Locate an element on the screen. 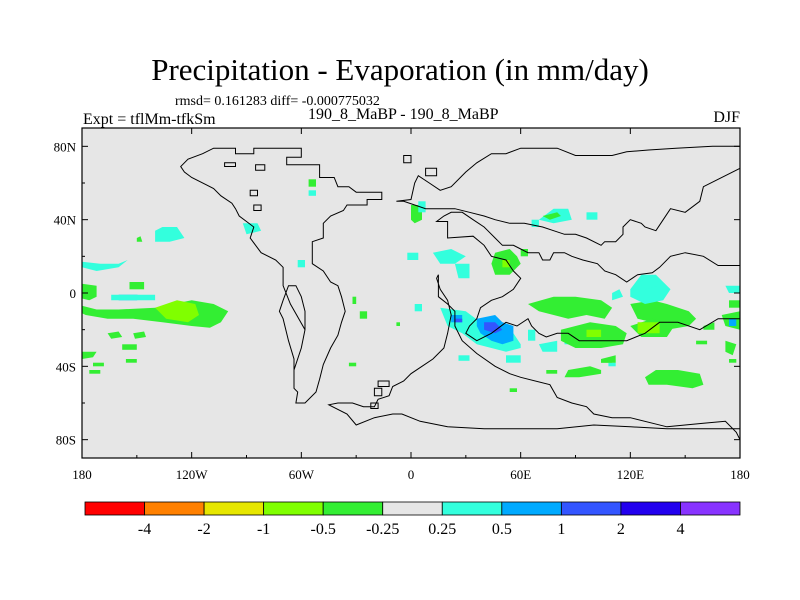 This screenshot has height=600, width=800. y-tick-label-2: 0 is located at coordinates (73, 293).